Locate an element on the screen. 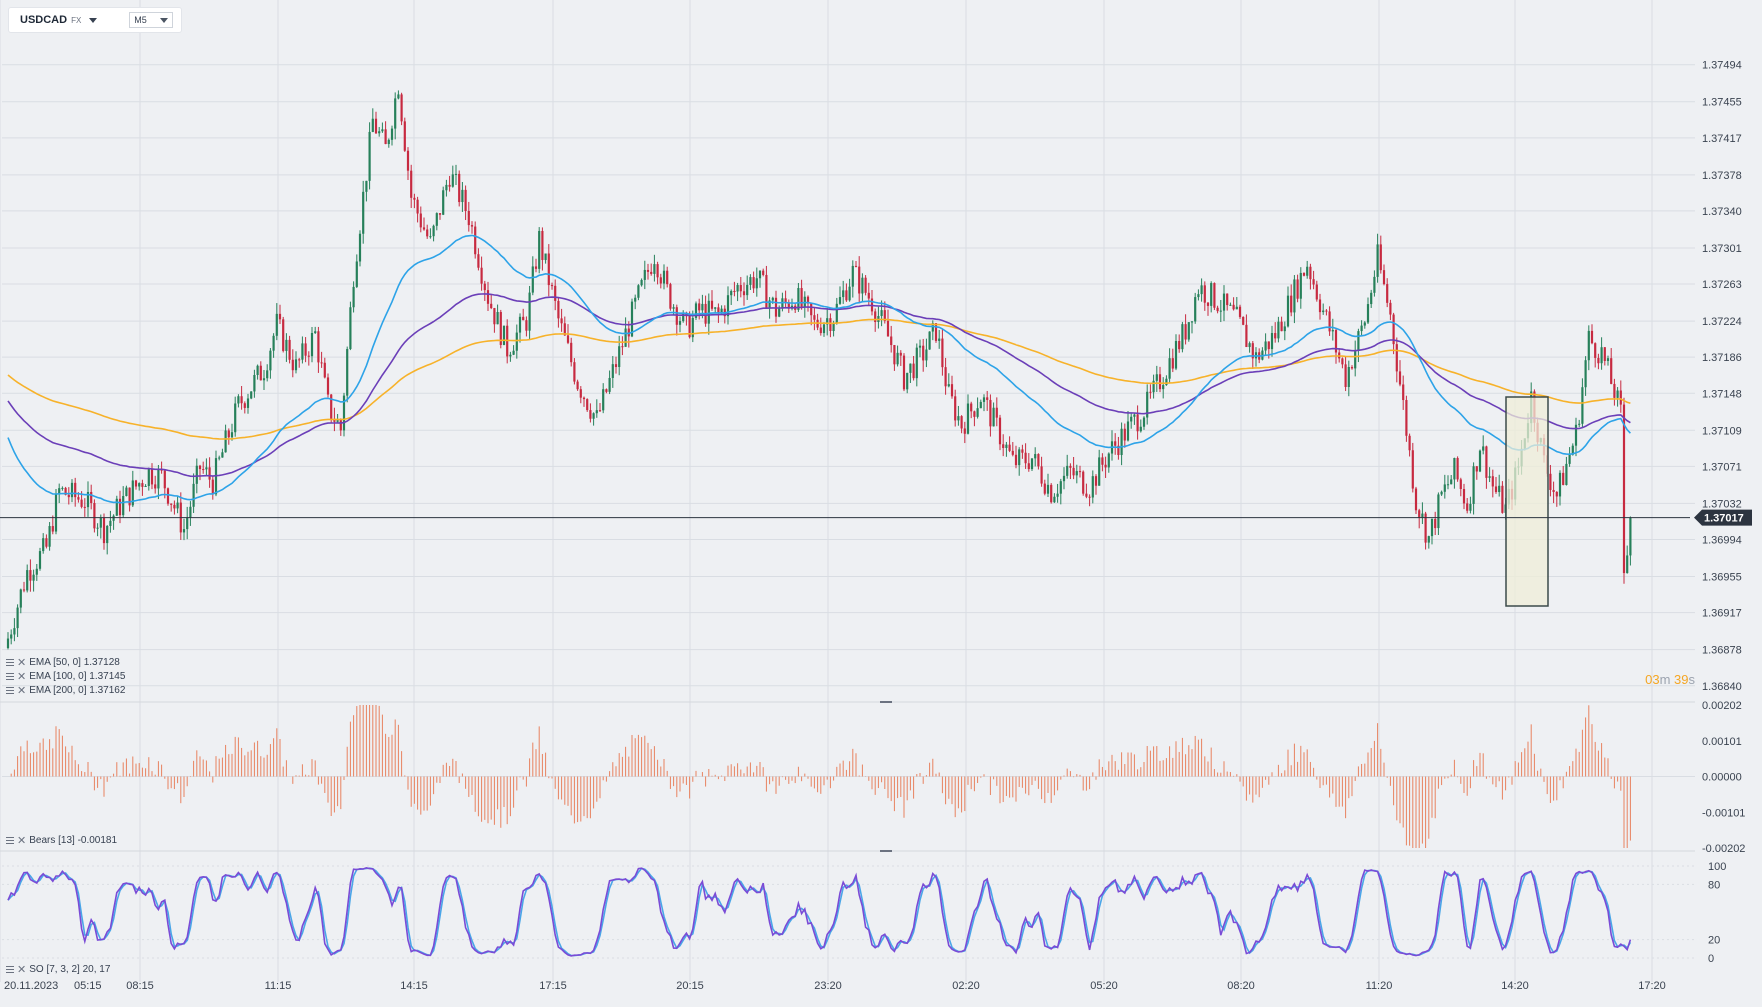 Image resolution: width=1762 pixels, height=1007 pixels. ema200-line is located at coordinates (819, 379).